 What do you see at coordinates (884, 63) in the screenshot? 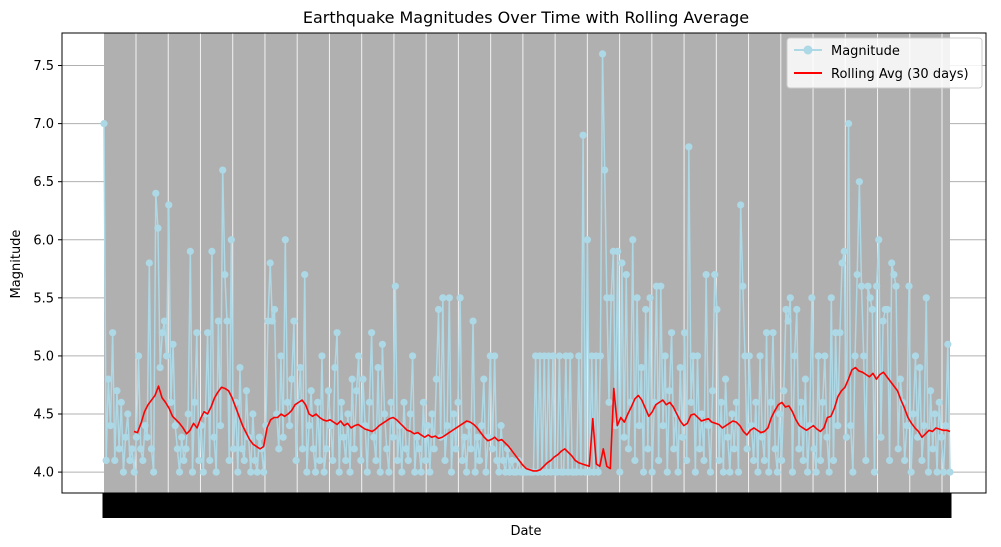
I see `legend-box` at bounding box center [884, 63].